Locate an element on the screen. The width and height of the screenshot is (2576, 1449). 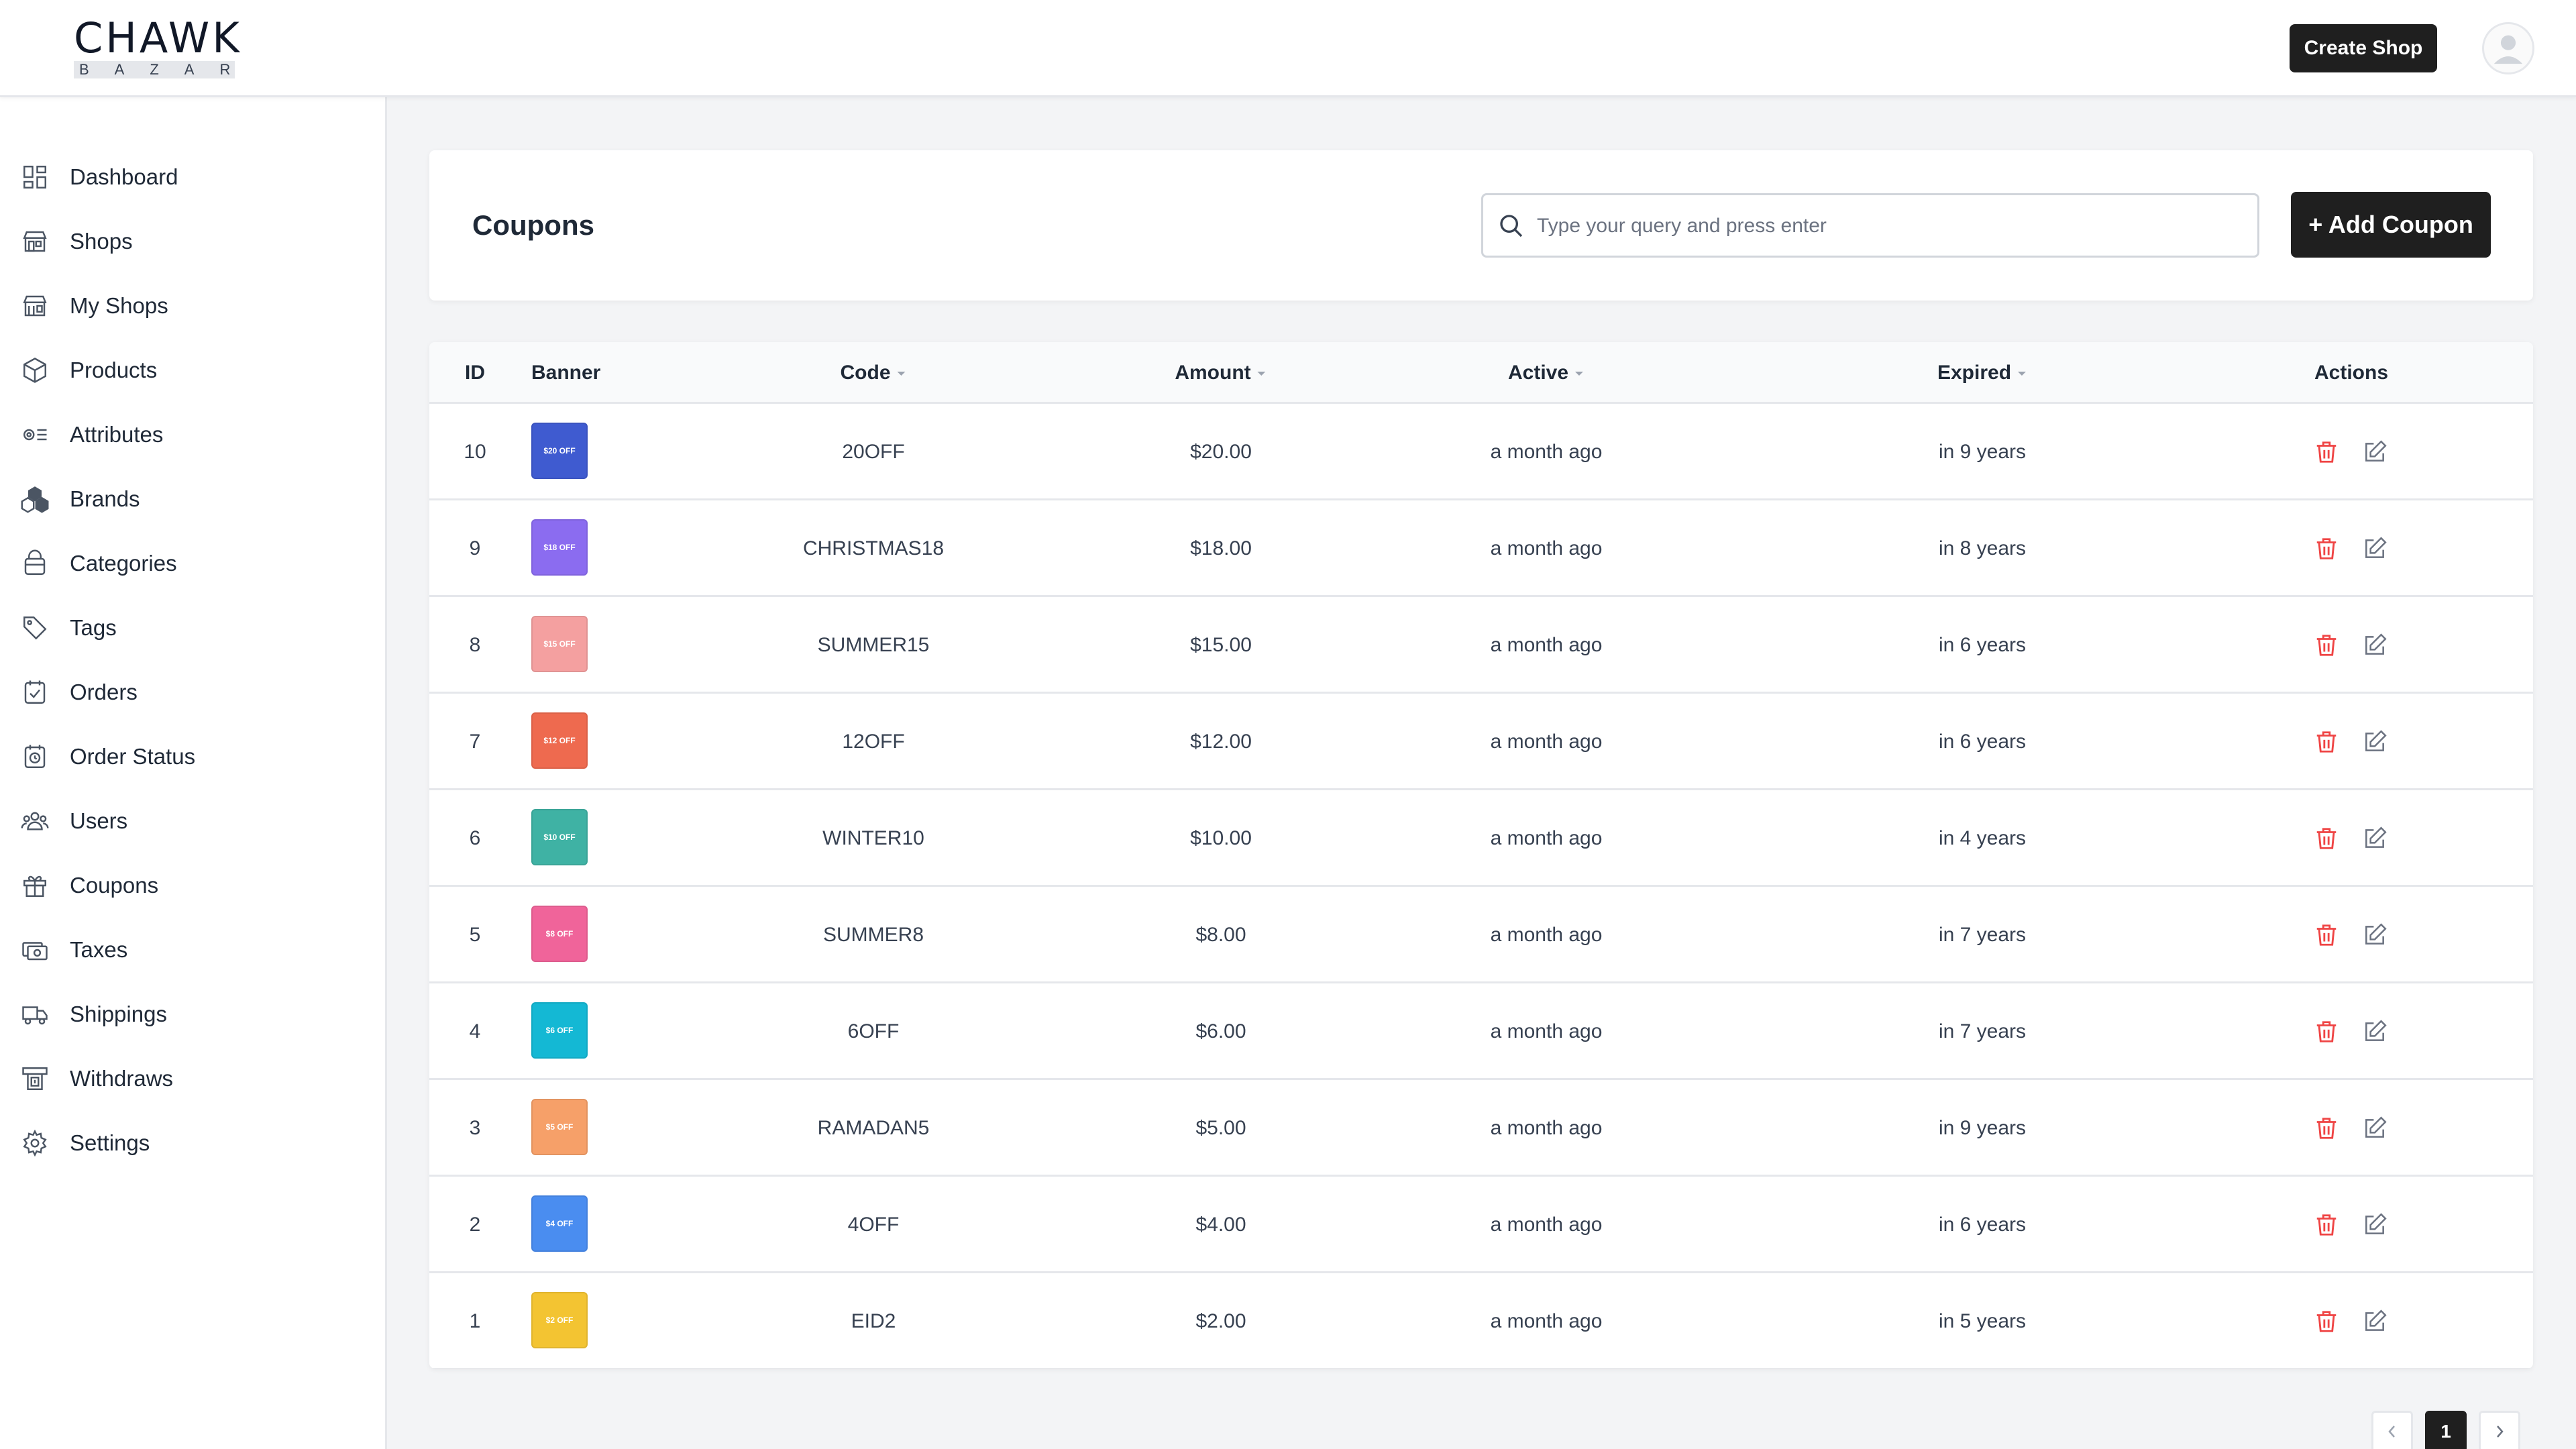
next-page-button is located at coordinates (2499, 1430).